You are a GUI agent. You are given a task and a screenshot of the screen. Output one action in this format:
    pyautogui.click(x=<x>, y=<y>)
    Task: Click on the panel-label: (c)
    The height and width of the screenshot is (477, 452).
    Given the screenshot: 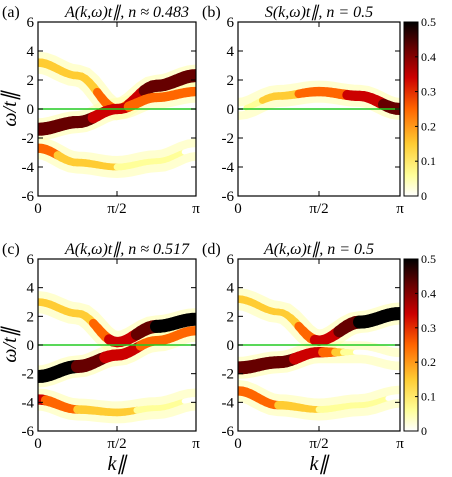 What is the action you would take?
    pyautogui.click(x=11, y=249)
    